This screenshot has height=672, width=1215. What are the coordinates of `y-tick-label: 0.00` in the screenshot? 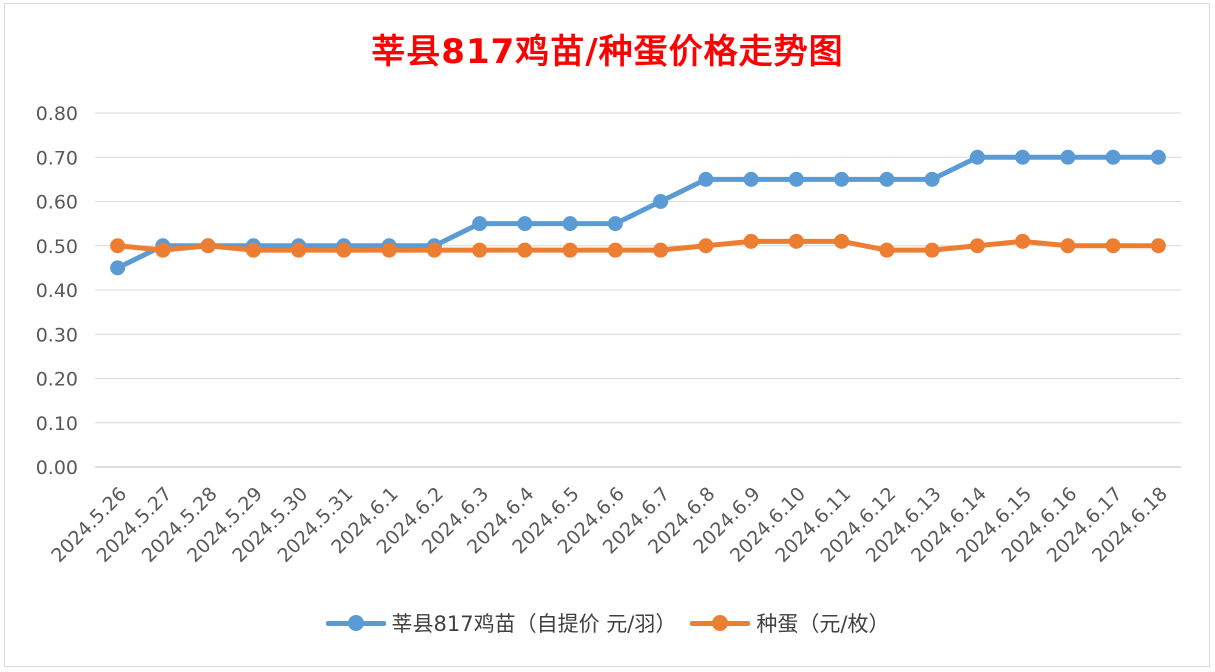 It's located at (57, 468).